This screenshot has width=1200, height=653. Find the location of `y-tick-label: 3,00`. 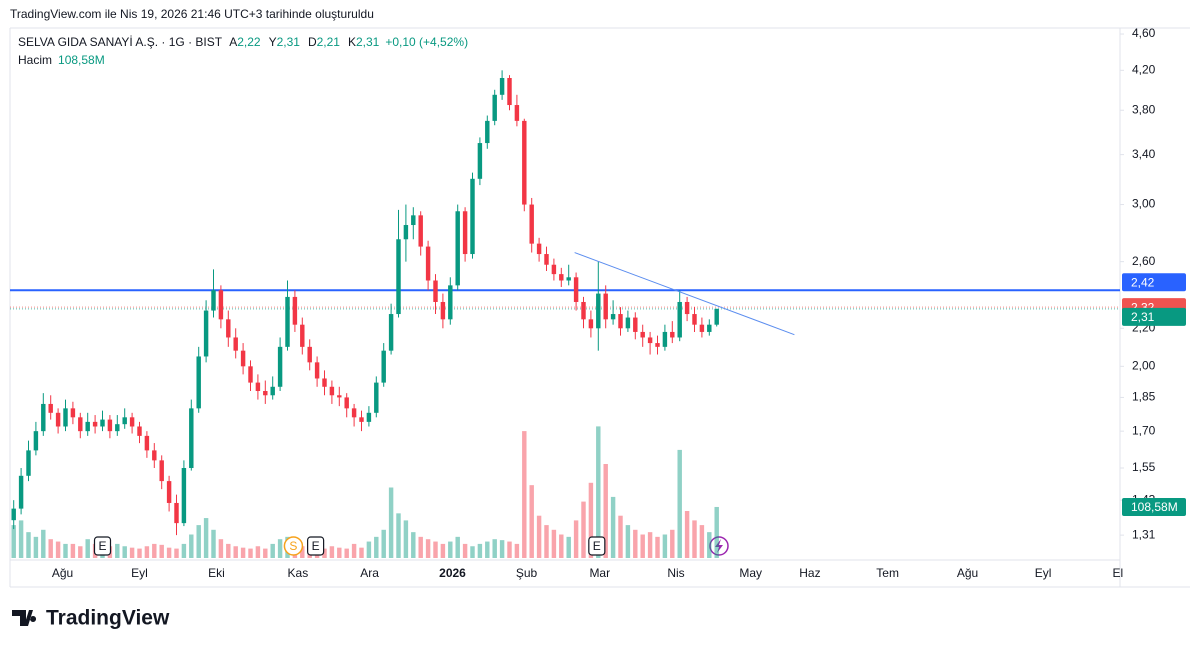

y-tick-label: 3,00 is located at coordinates (1144, 204).